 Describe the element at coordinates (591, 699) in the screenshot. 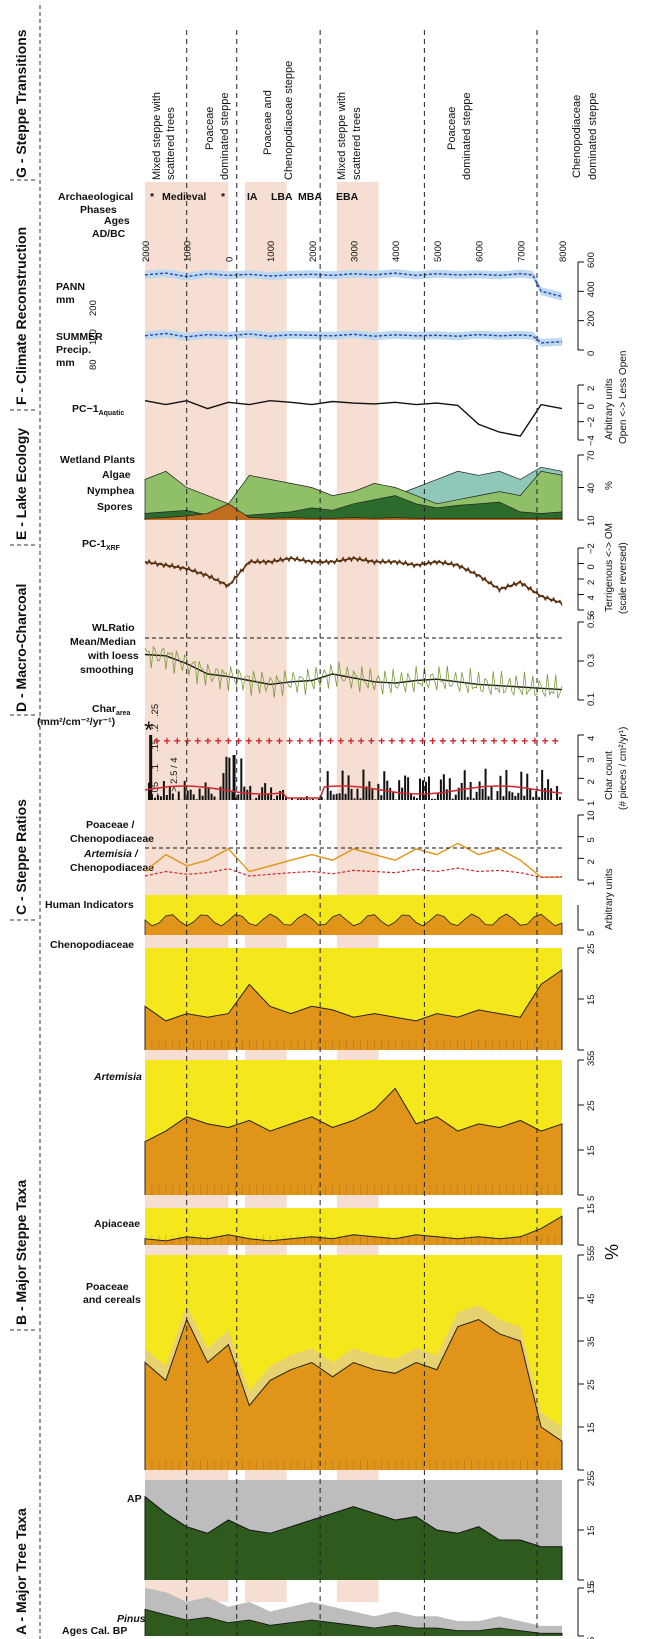

I see `wl-tick-label: 0.1` at that location.